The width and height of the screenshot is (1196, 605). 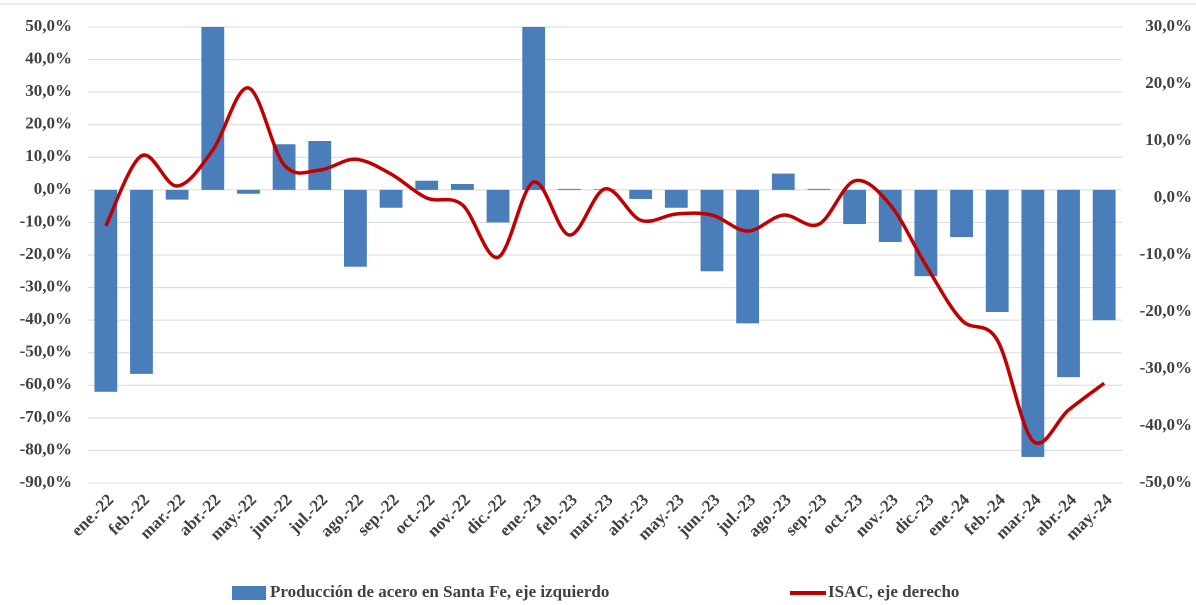 What do you see at coordinates (1173, 196) in the screenshot?
I see `y2-tick-label: 0,0%` at bounding box center [1173, 196].